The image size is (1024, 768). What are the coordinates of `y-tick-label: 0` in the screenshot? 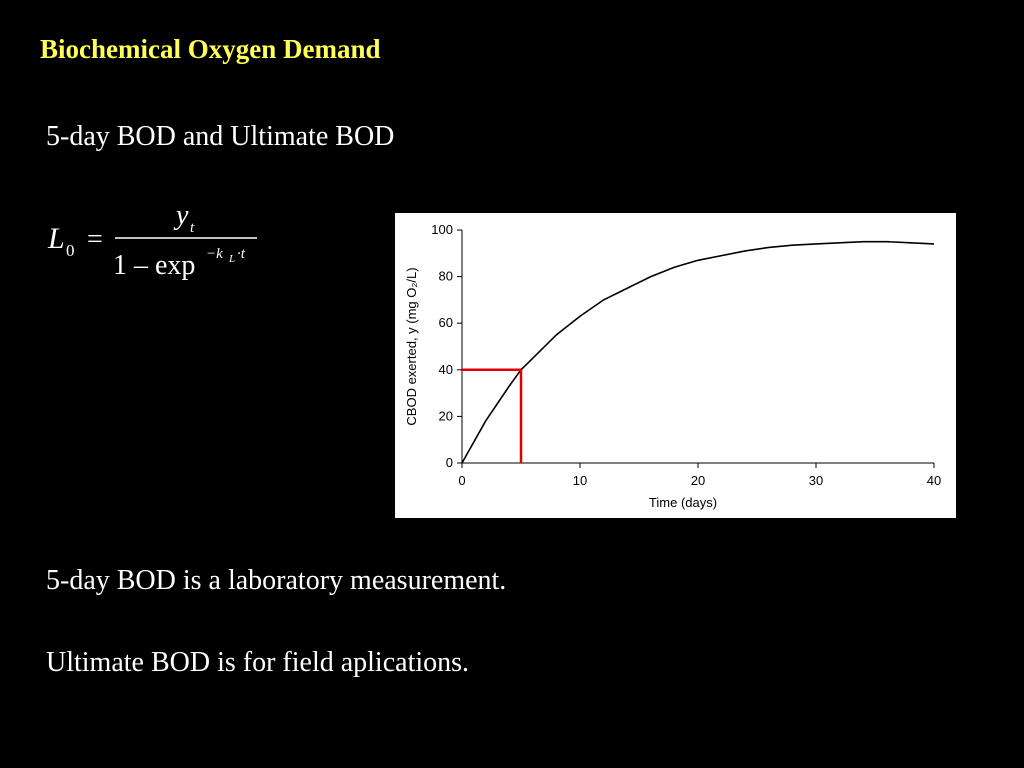 It's located at (449, 462).